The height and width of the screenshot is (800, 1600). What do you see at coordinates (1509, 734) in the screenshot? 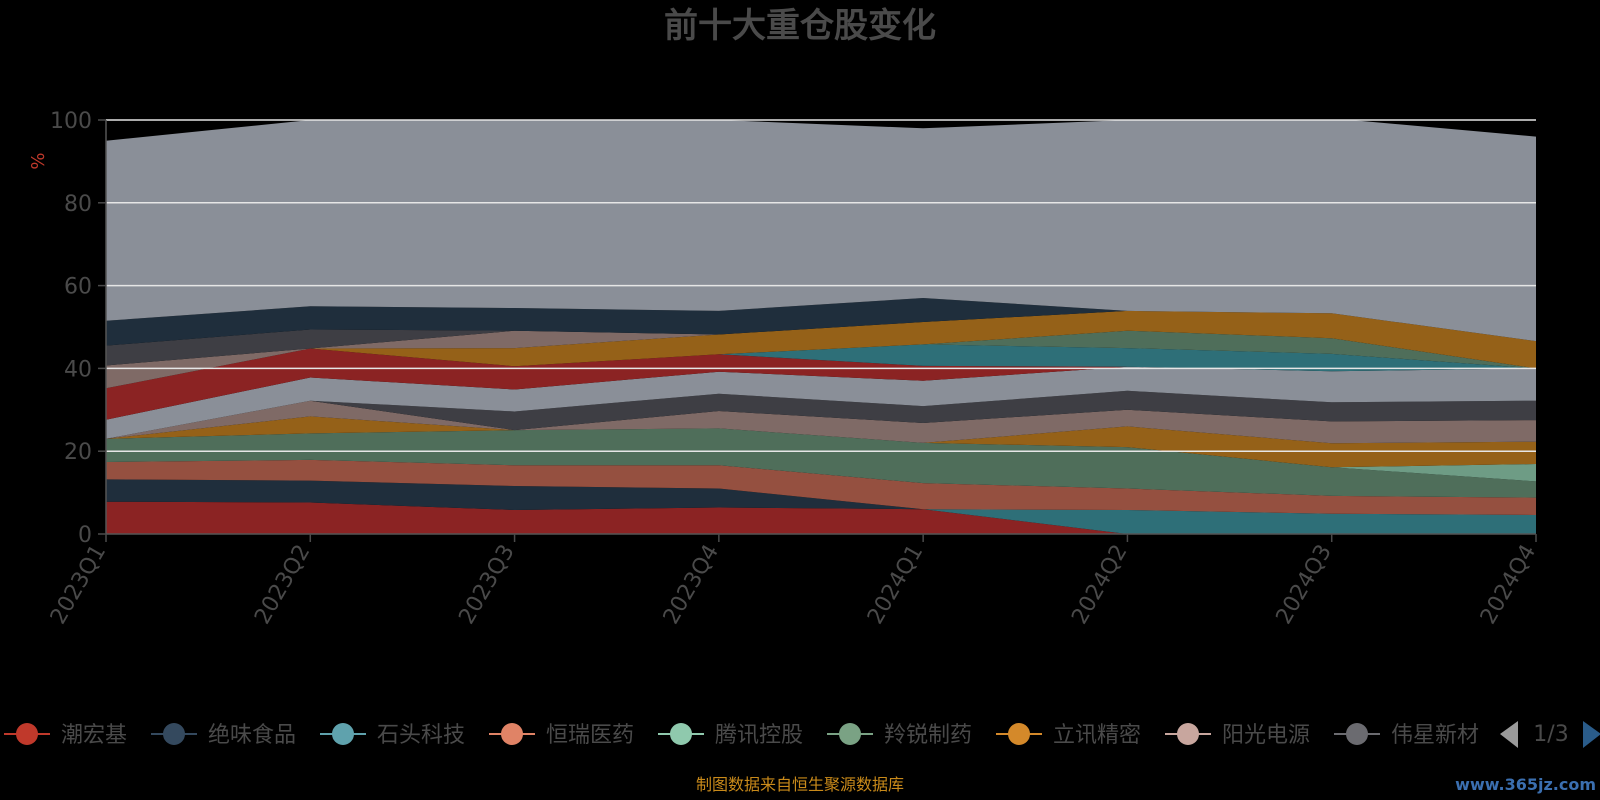
I see `legend-prev-arrow-icon` at bounding box center [1509, 734].